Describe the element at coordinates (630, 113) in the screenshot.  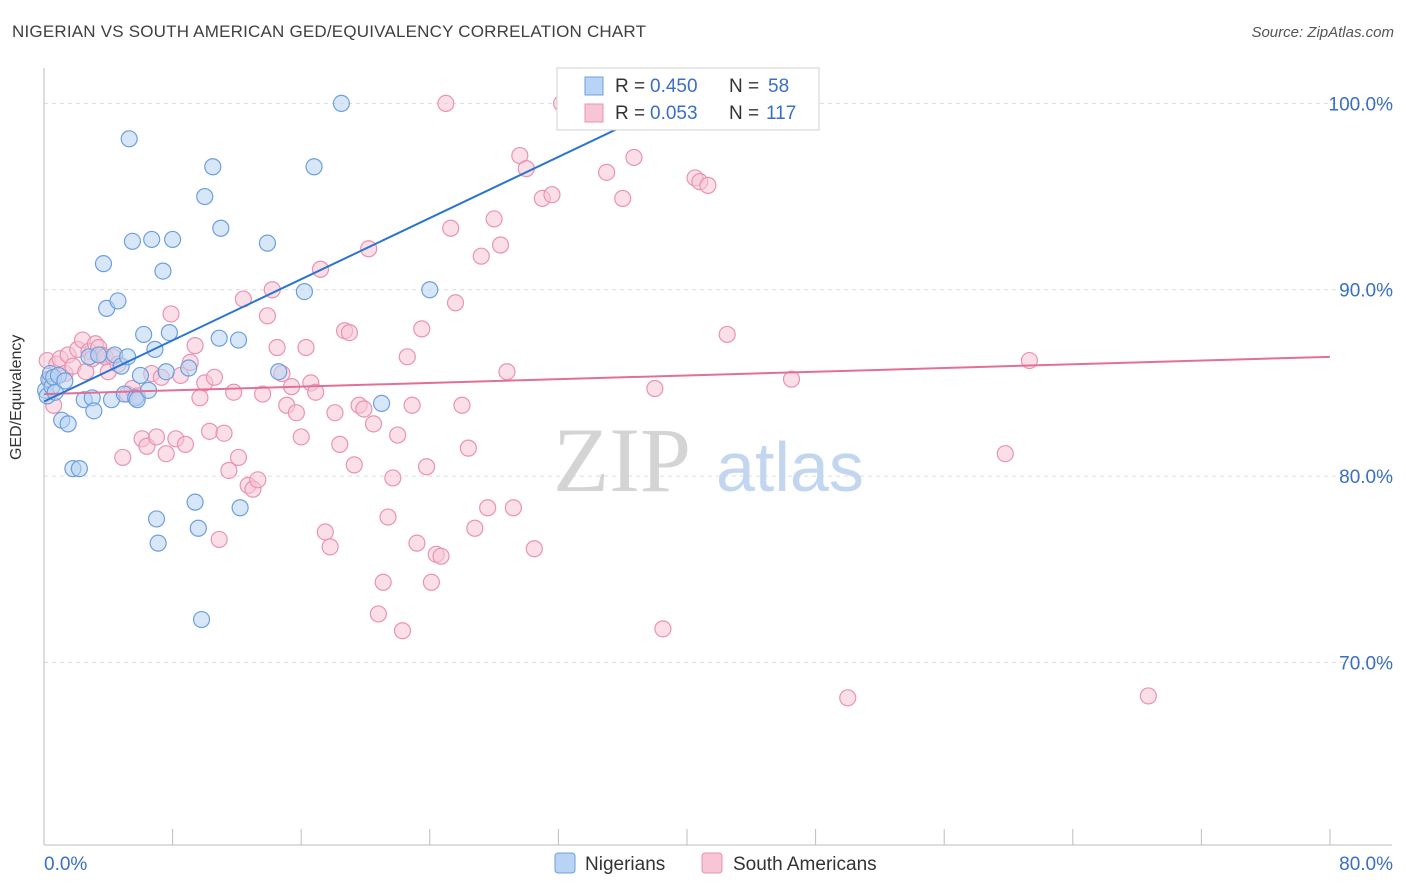
I see `r-label-2: R =` at that location.